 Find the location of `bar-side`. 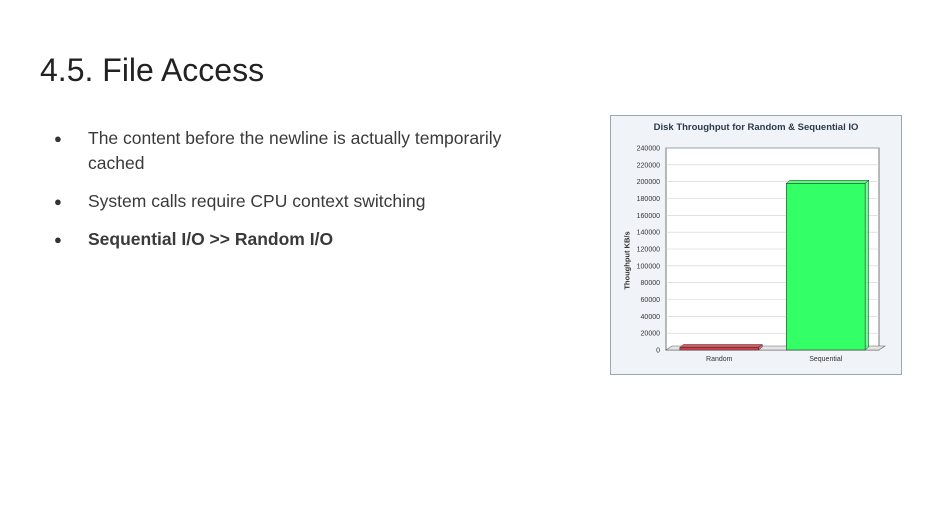

bar-side is located at coordinates (867, 265).